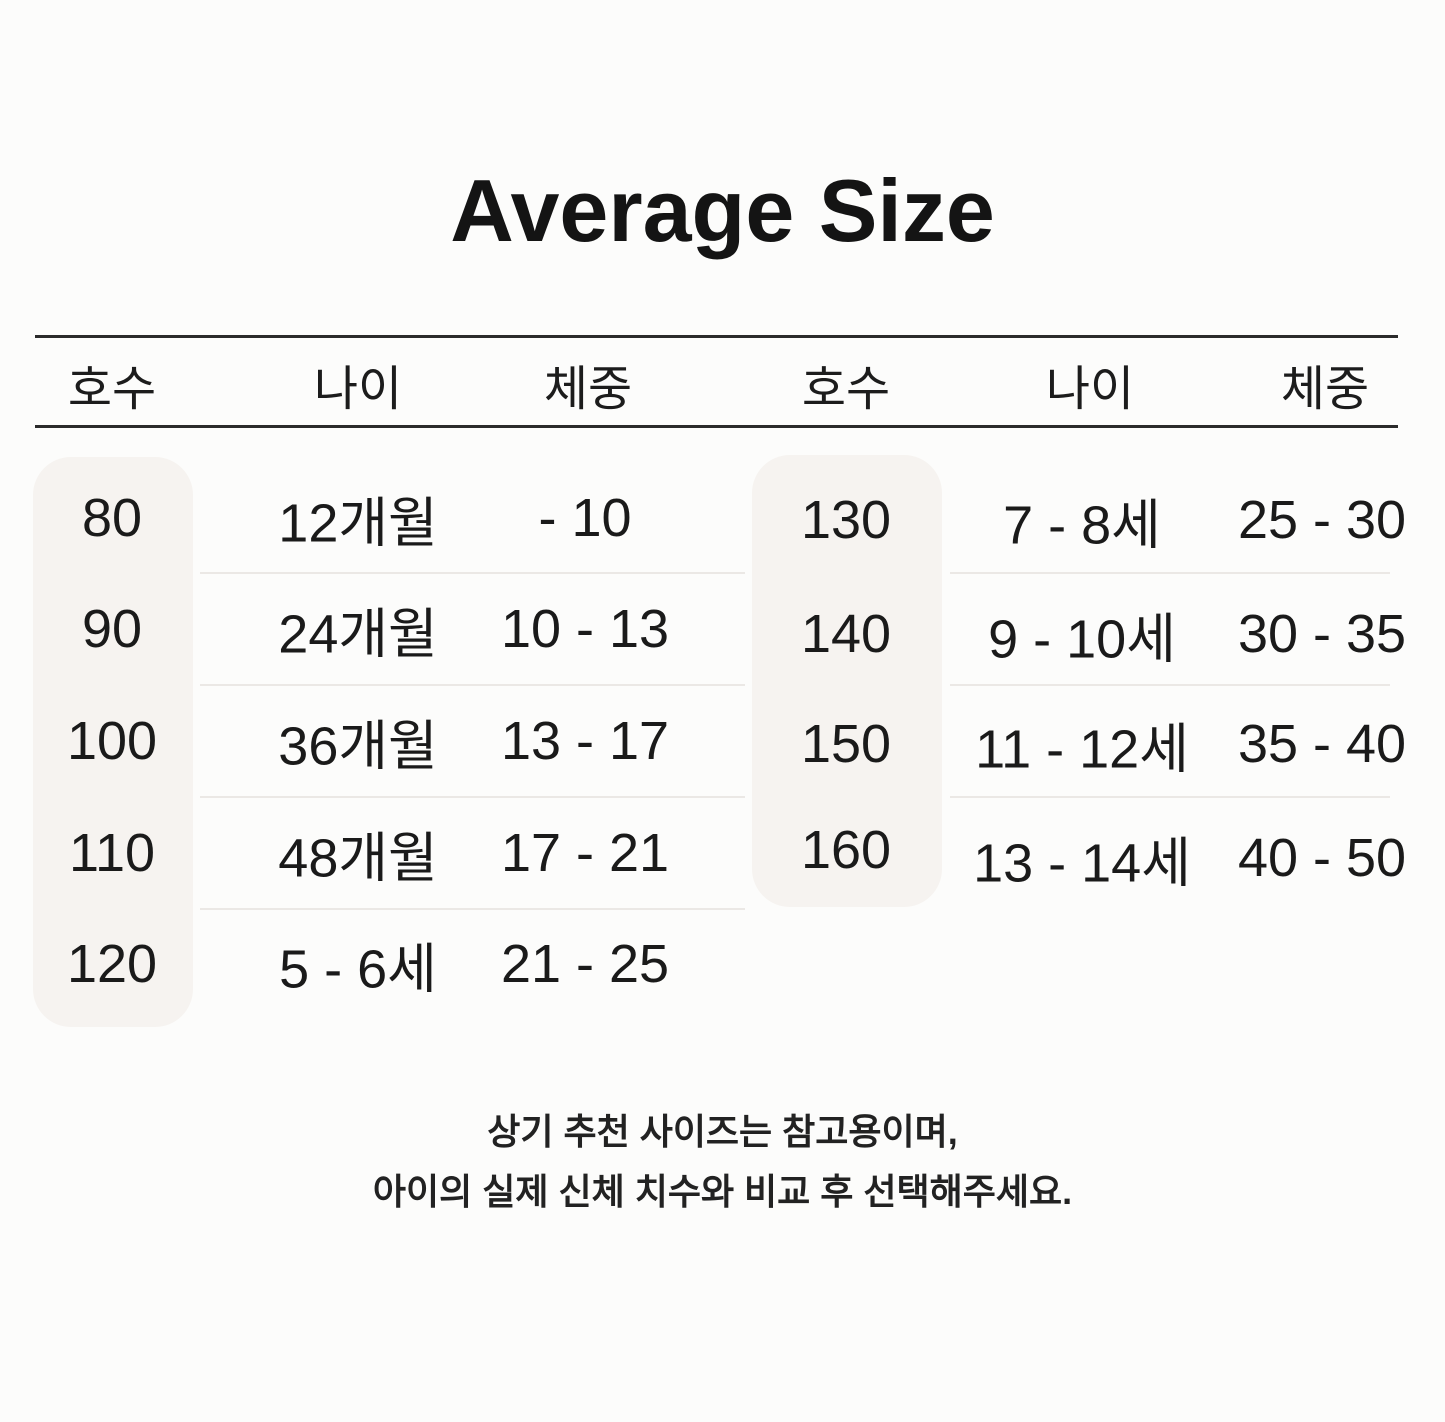 The image size is (1445, 1422). I want to click on cell-weight: 17 - 21, so click(585, 853).